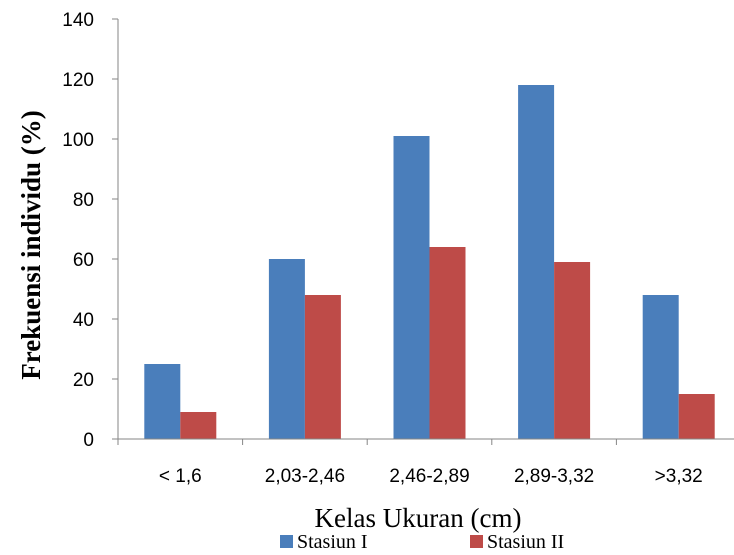 Image resolution: width=734 pixels, height=555 pixels. Describe the element at coordinates (78, 140) in the screenshot. I see `y-tick-label: 100` at that location.